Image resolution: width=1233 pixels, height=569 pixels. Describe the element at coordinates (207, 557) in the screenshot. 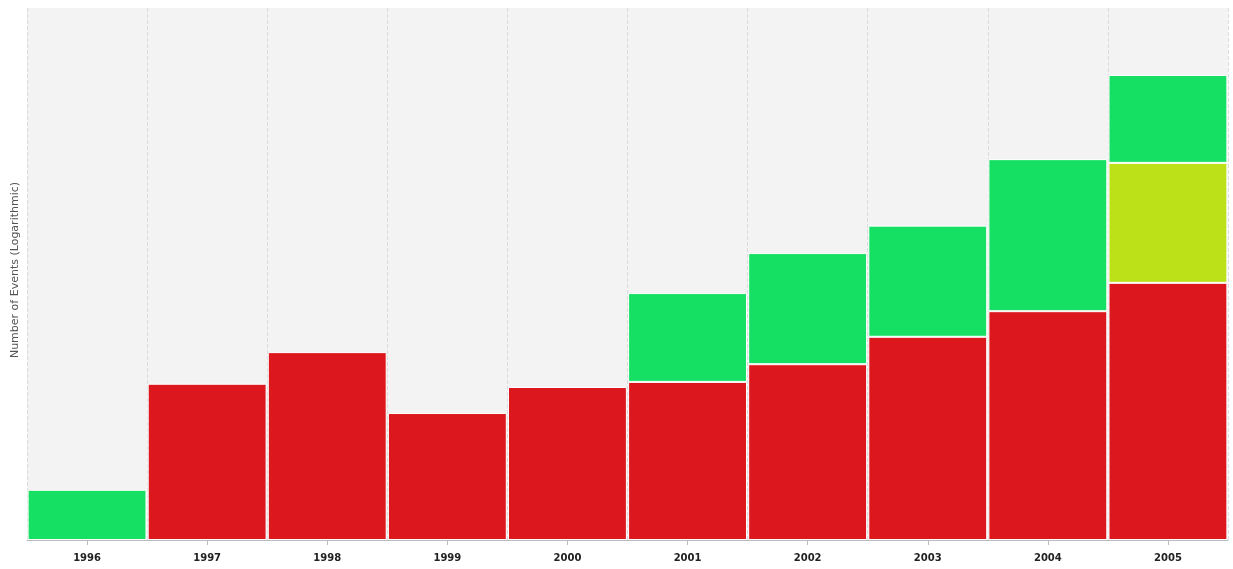

I see `x-tick-label: 1997` at that location.